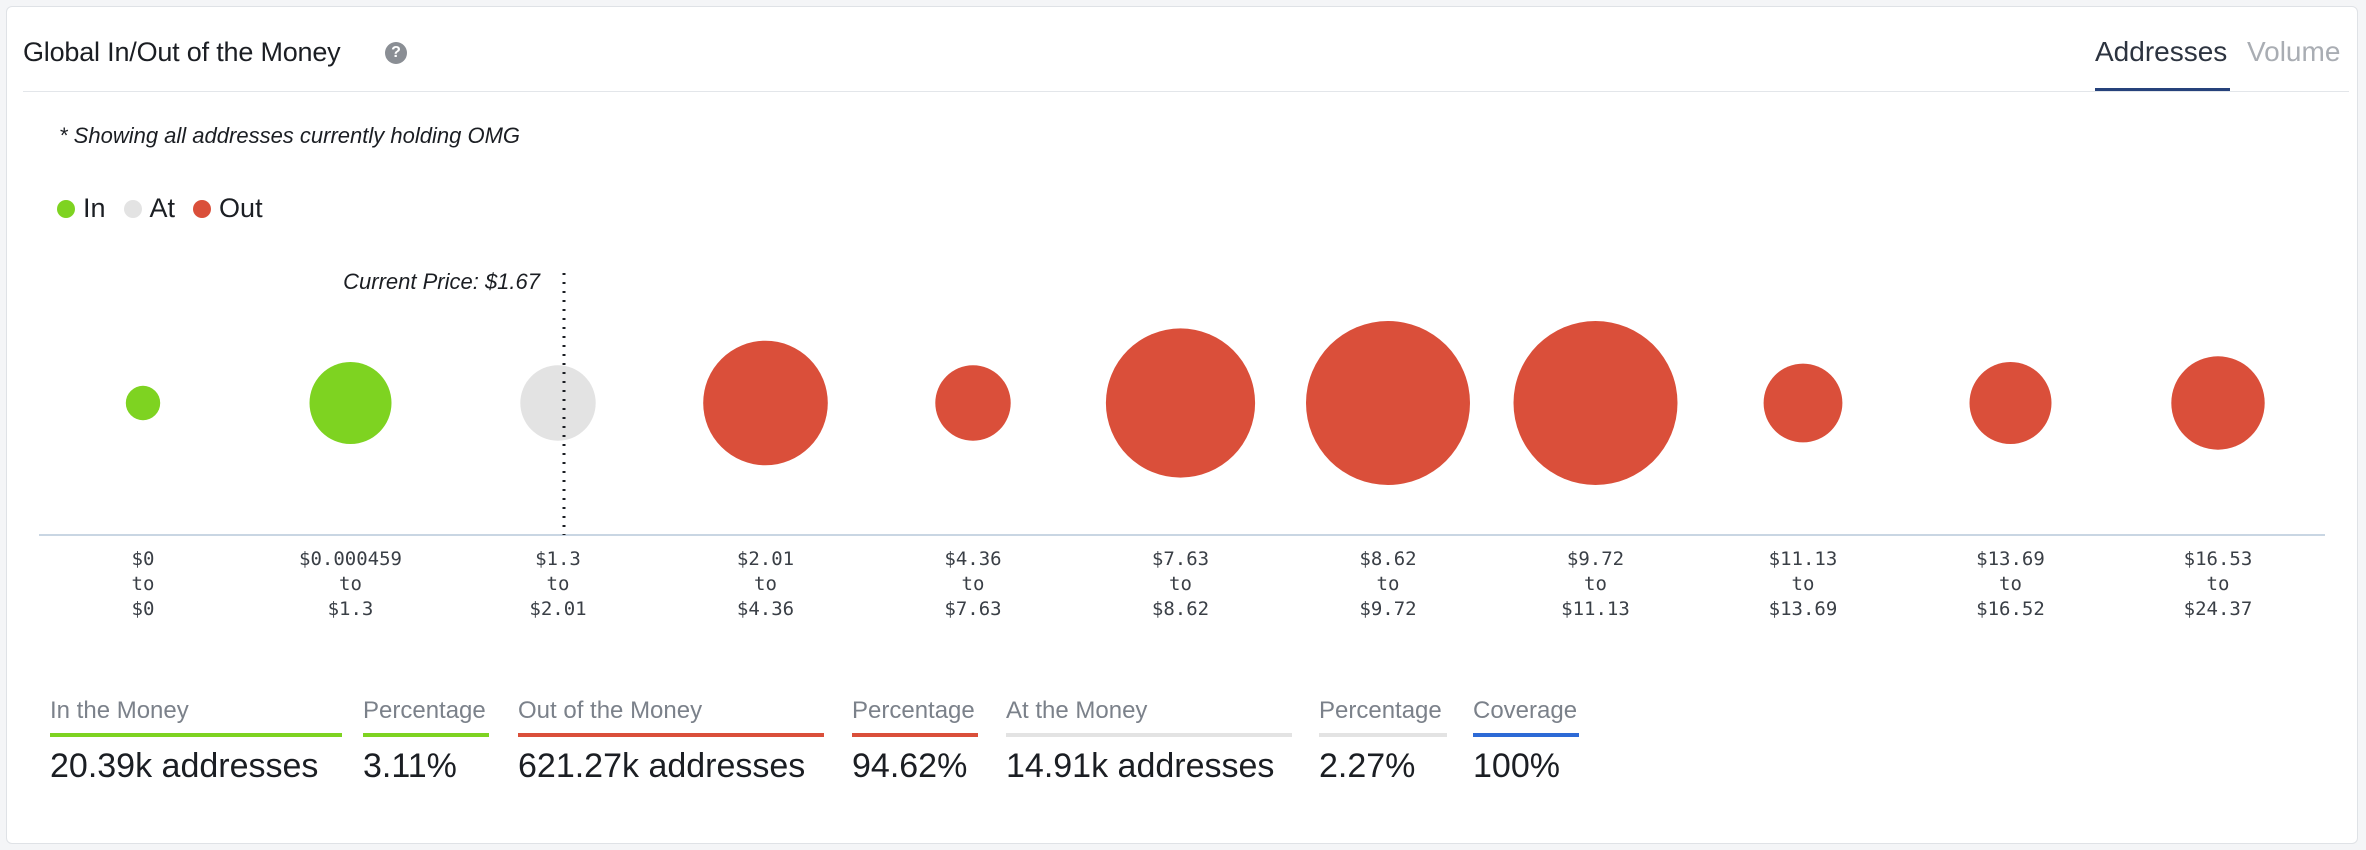  I want to click on x-tick-label: $24.37, so click(2218, 609).